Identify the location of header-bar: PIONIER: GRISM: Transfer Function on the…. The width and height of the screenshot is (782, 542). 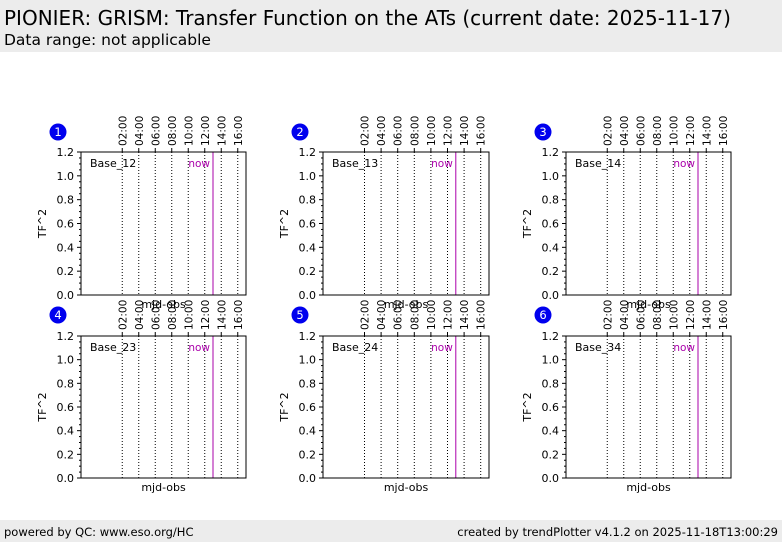
(391, 26).